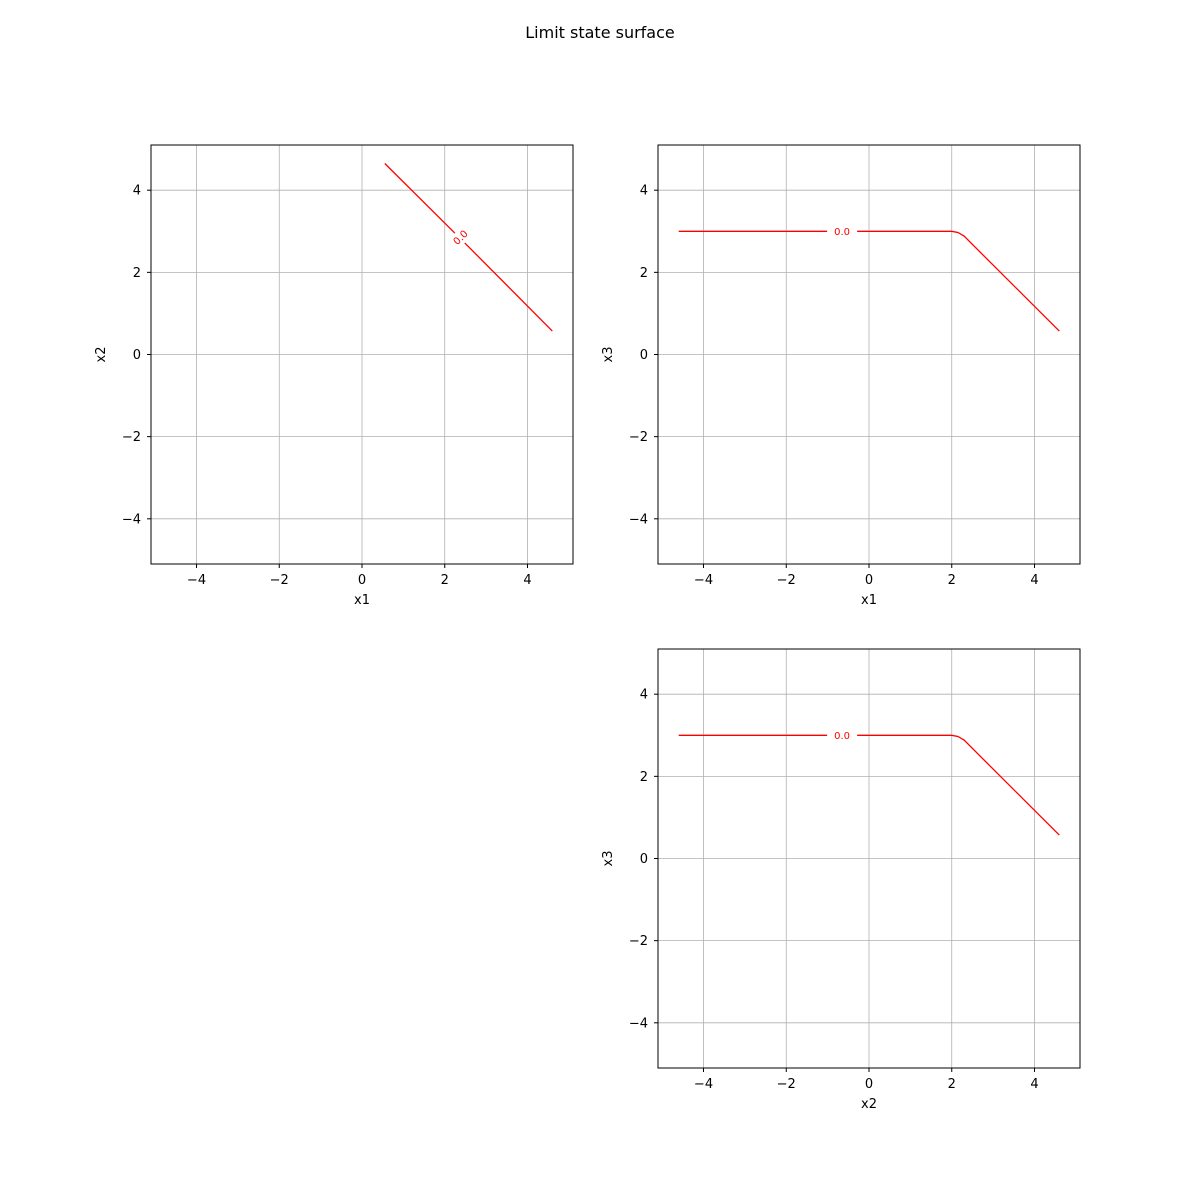  I want to click on x-axis-label: x2, so click(869, 1104).